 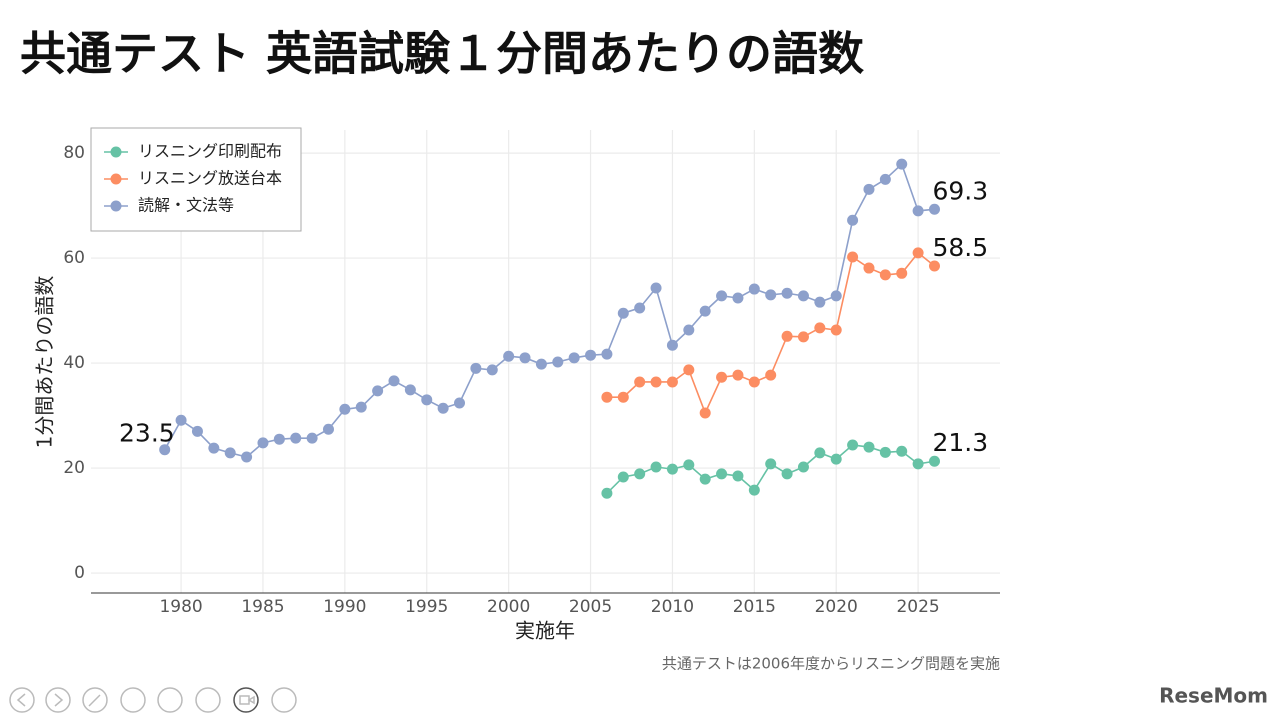 I want to click on x-tick-label: 1995, so click(x=426, y=607).